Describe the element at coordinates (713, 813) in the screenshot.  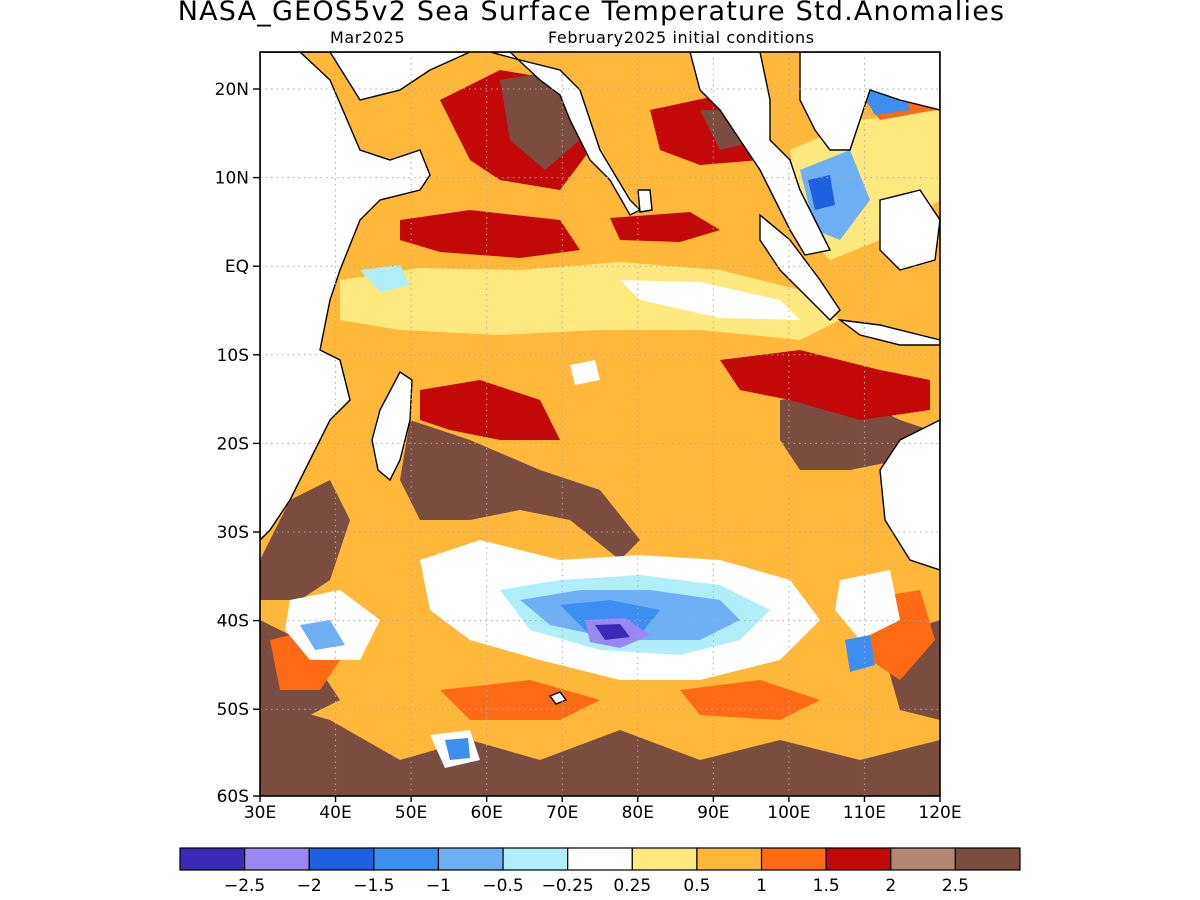
I see `lon-label: 90E` at that location.